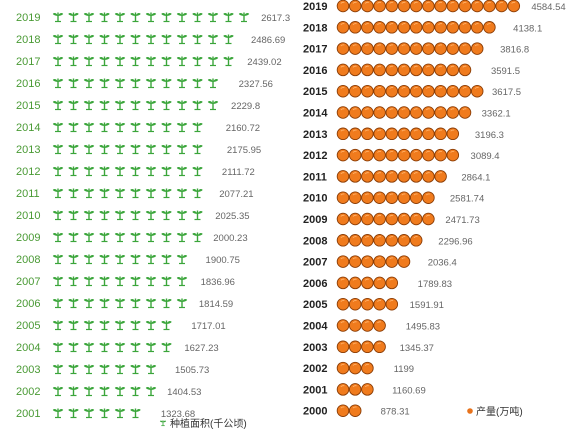 This screenshot has width=576, height=431. Describe the element at coordinates (485, 156) in the screenshot. I see `value-label: 3089.4` at that location.